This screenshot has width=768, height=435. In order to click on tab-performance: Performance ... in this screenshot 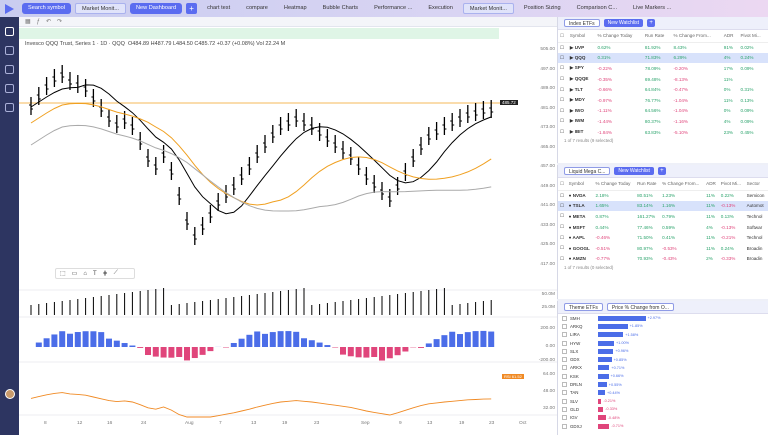, I will do `click(393, 8)`.